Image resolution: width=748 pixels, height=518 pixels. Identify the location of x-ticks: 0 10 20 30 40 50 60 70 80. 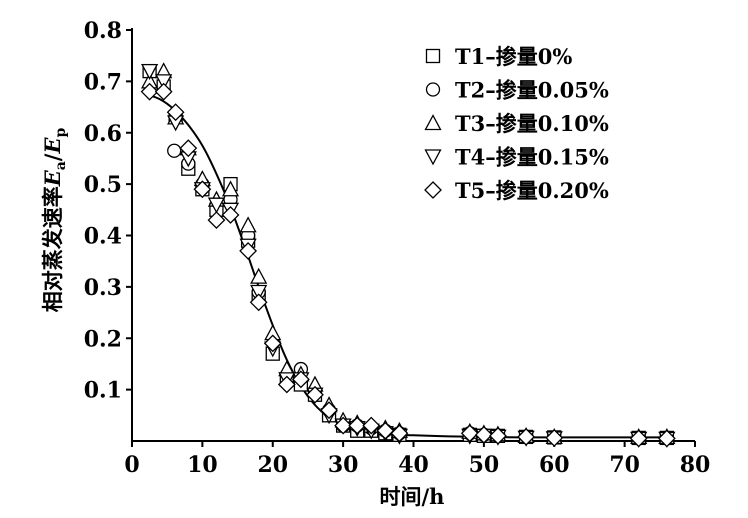
(417, 459).